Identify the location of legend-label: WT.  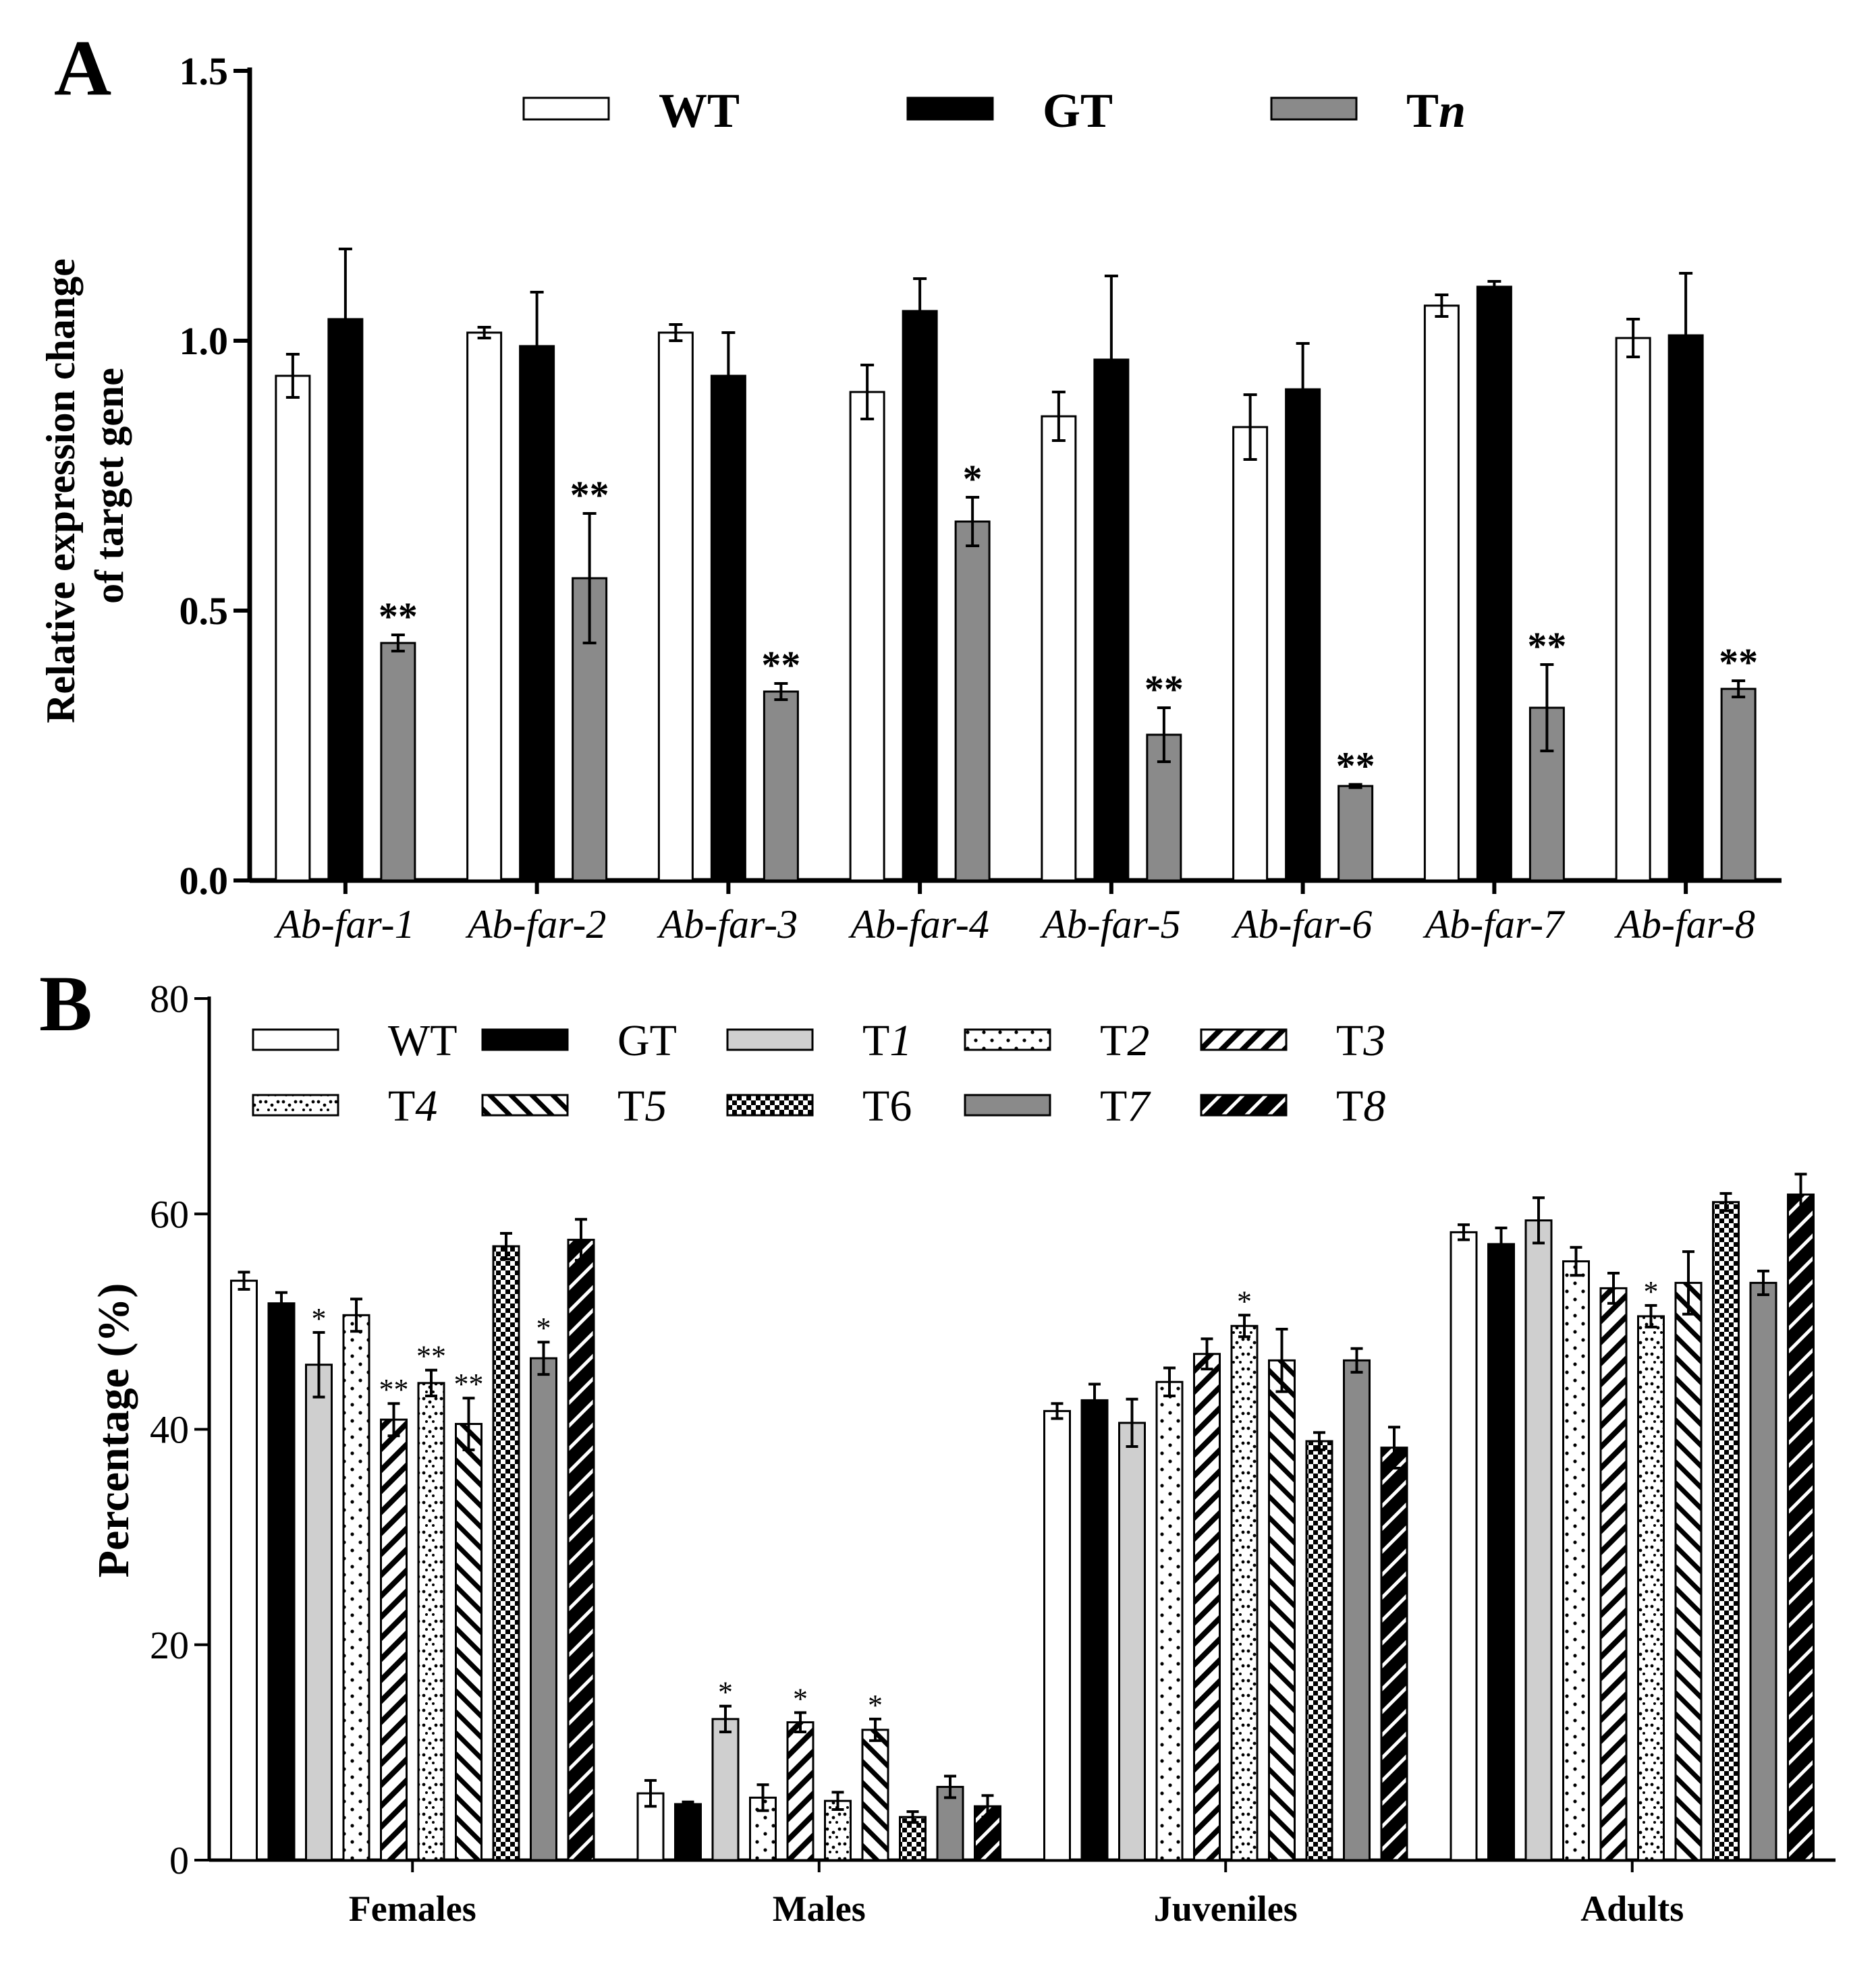
(423, 1040).